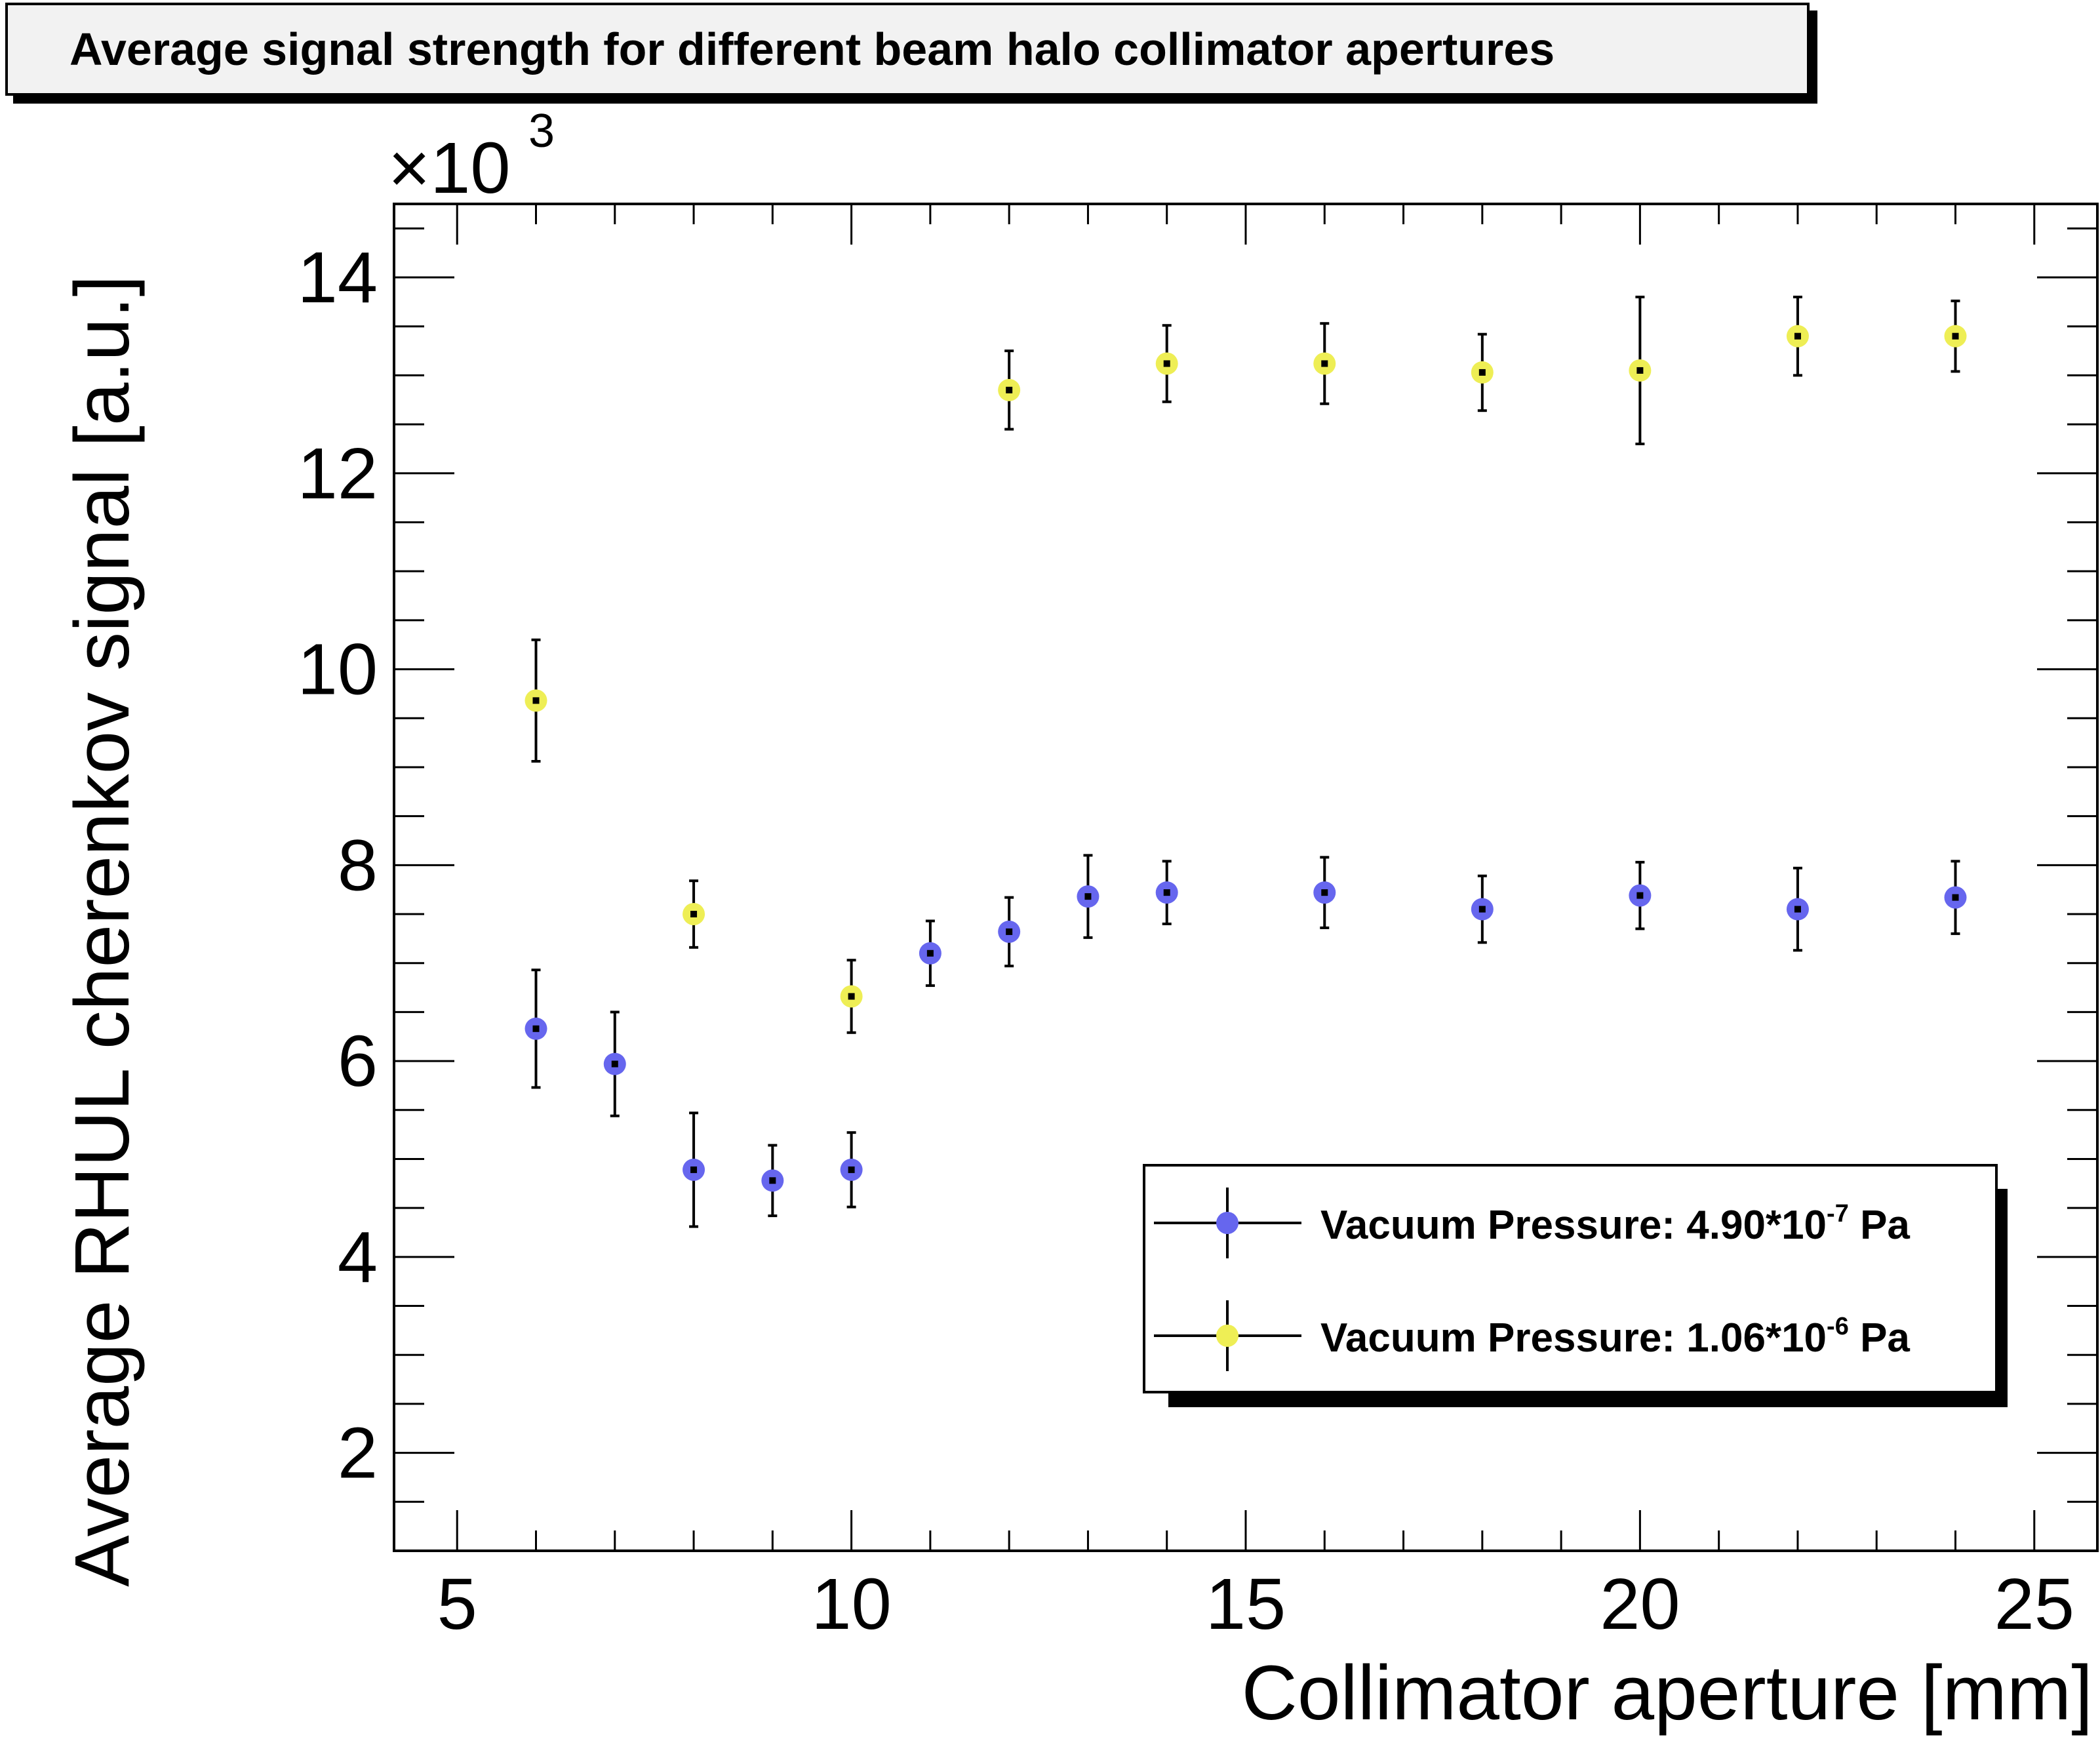 This screenshot has width=2100, height=1739. Describe the element at coordinates (358, 1061) in the screenshot. I see `y-tick-label: 6` at that location.